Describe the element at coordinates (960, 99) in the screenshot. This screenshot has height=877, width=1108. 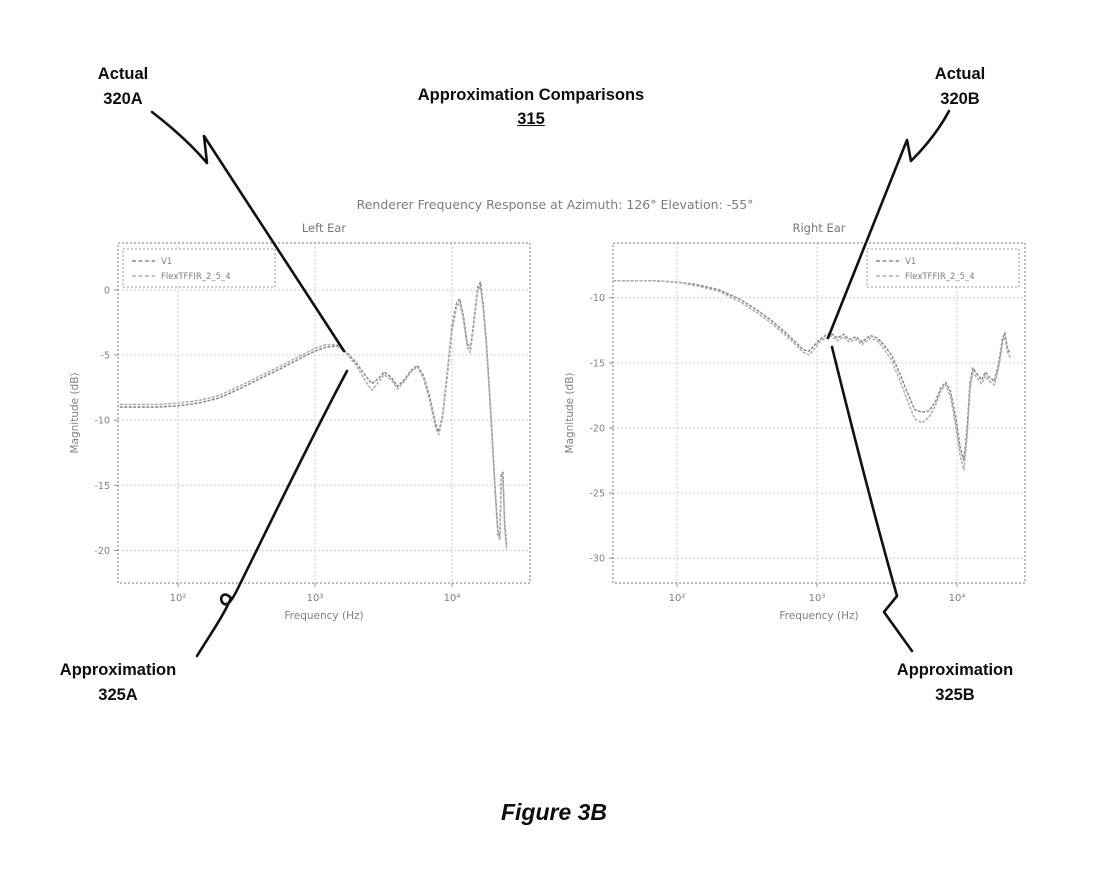
I see `callout-ref: 320B` at that location.